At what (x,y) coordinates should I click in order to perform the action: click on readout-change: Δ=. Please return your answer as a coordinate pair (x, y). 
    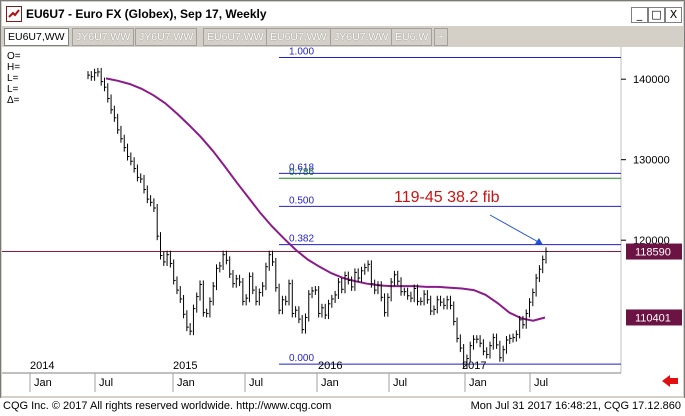
    Looking at the image, I should click on (13, 100).